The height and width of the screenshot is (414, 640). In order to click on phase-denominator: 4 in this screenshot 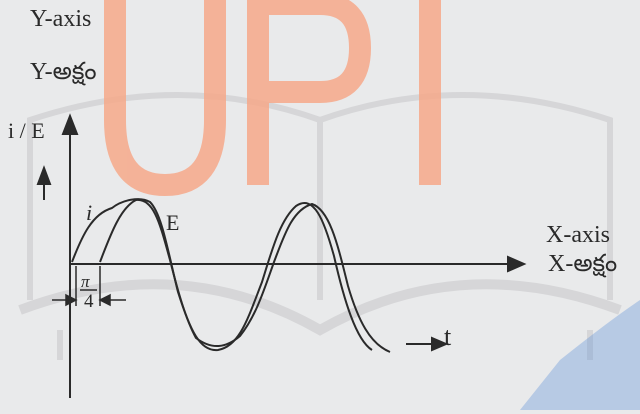, I will do `click(89, 301)`.